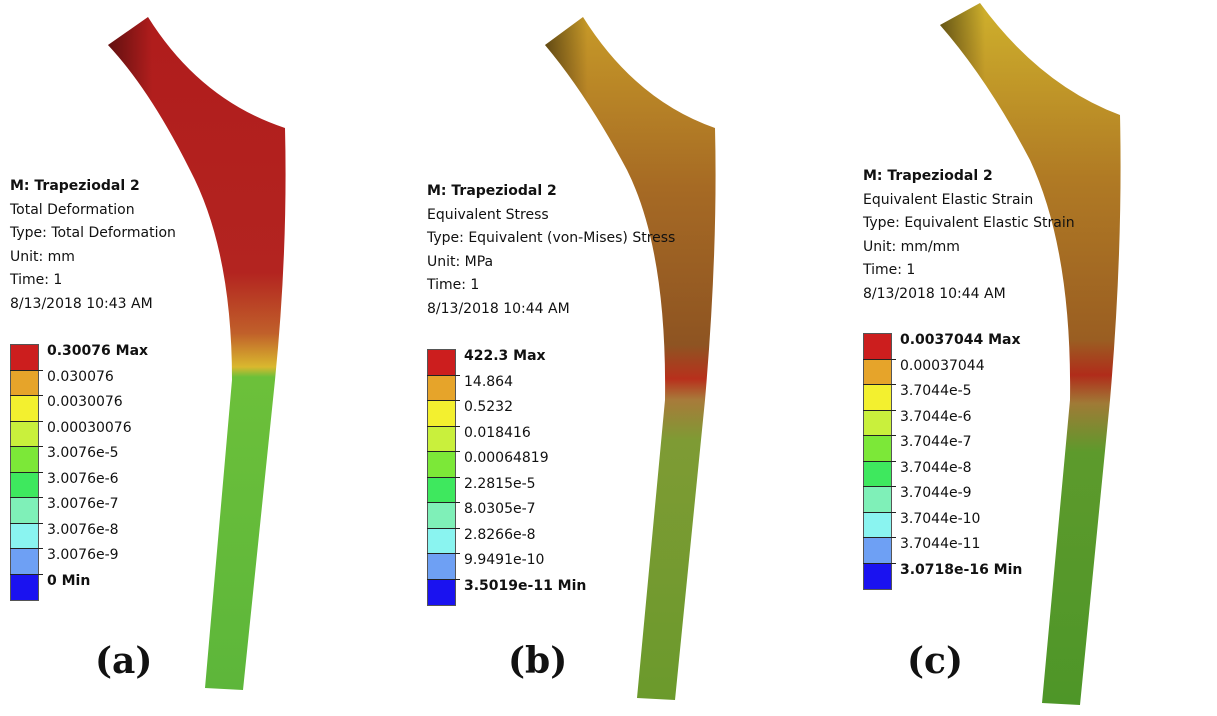  What do you see at coordinates (506, 458) in the screenshot?
I see `legend-label: 0.00064819` at bounding box center [506, 458].